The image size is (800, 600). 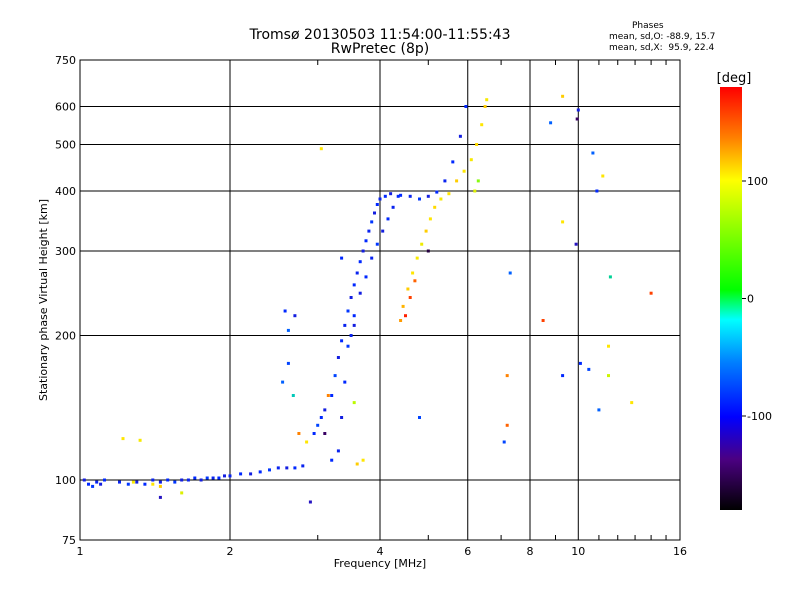 What do you see at coordinates (65, 107) in the screenshot?
I see `y-tick-label: 600` at bounding box center [65, 107].